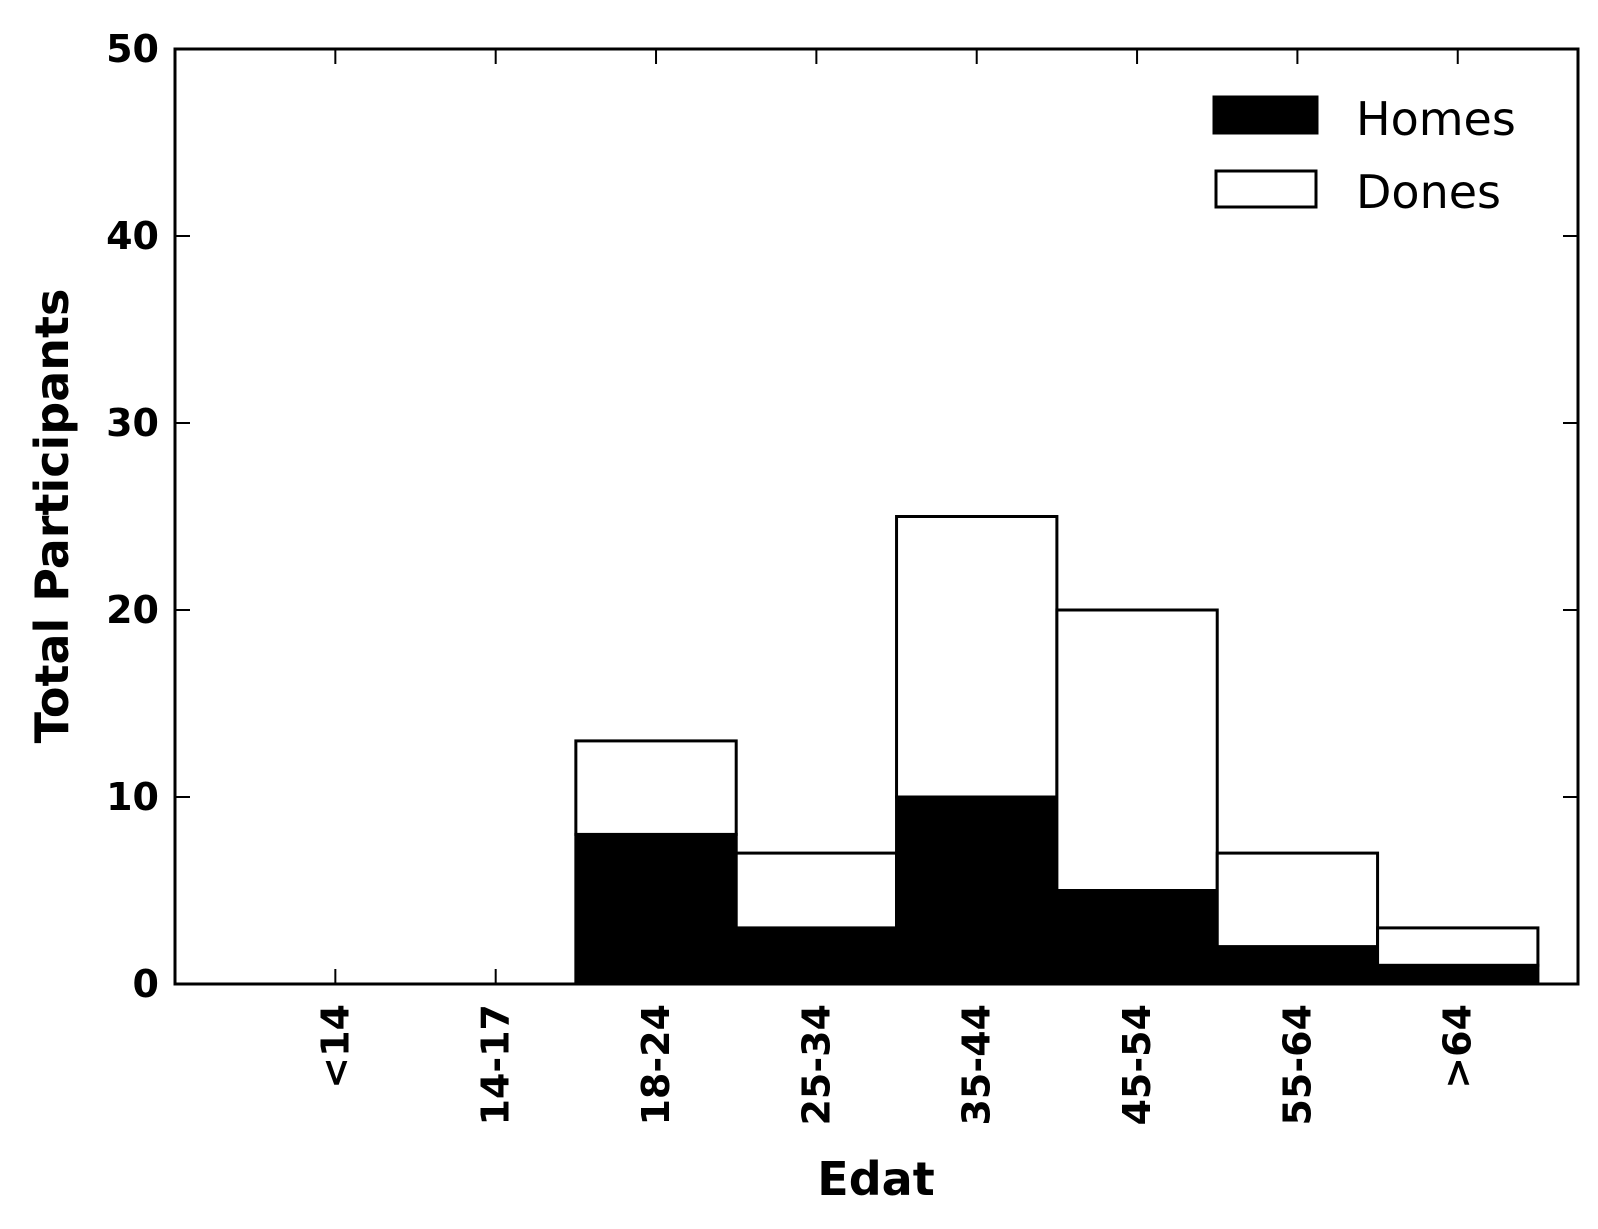 The height and width of the screenshot is (1229, 1598). I want to click on y-tick-label-20: 20, so click(132, 610).